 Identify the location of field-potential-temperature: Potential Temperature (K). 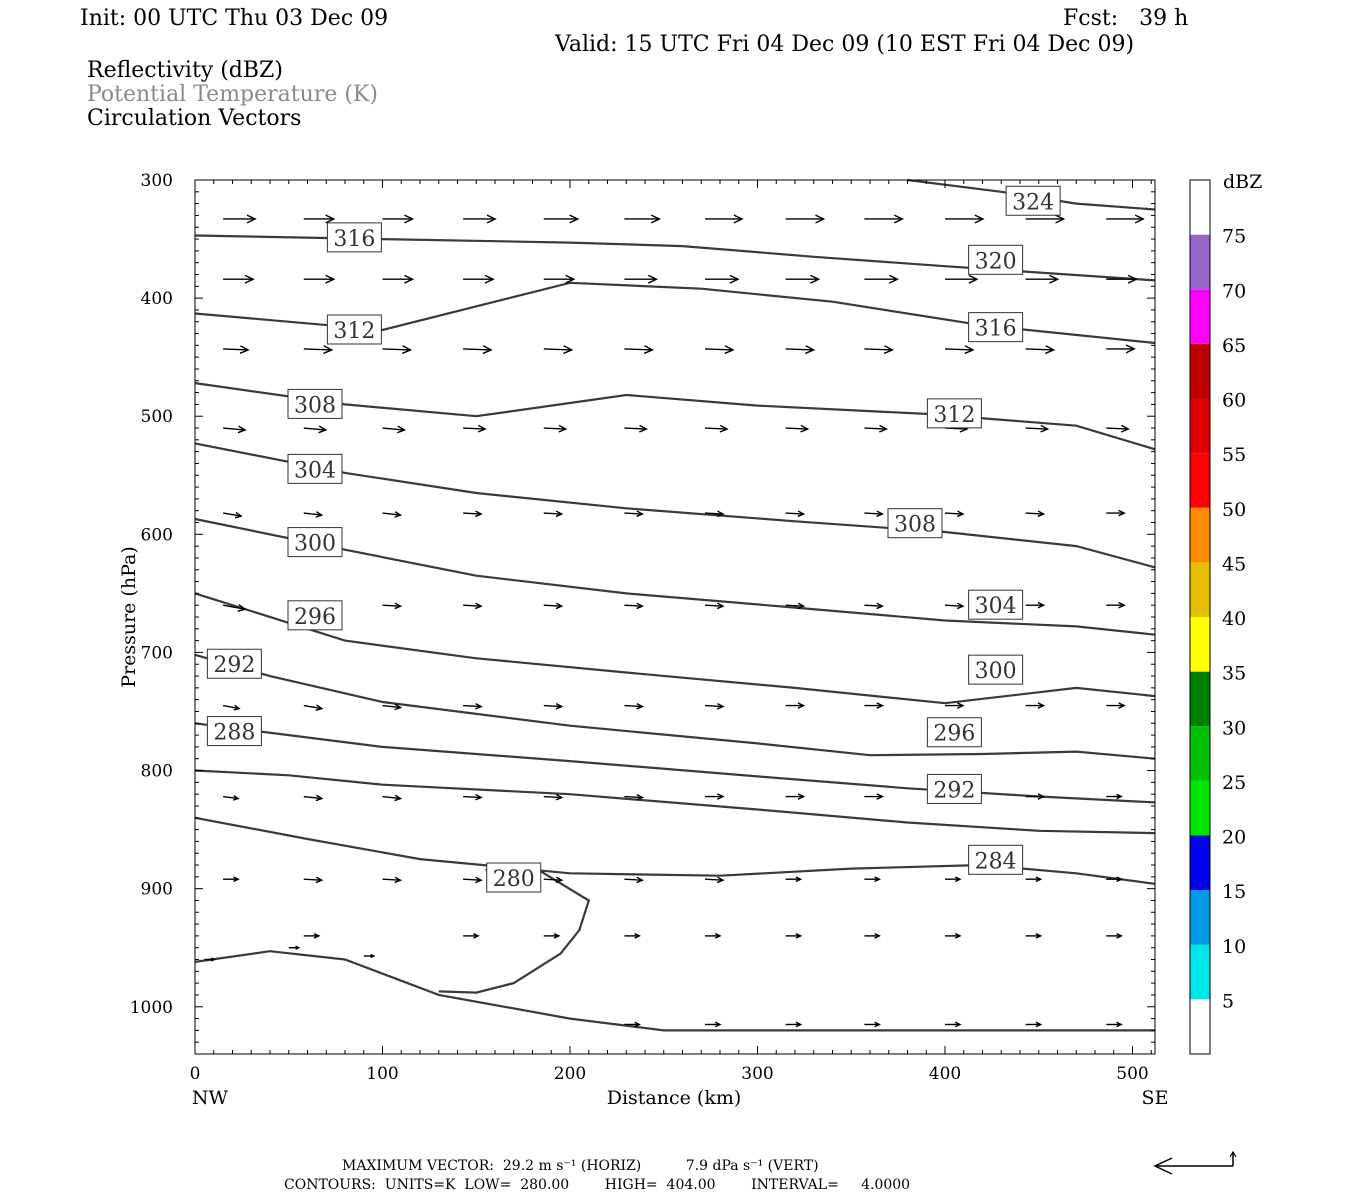
(232, 94).